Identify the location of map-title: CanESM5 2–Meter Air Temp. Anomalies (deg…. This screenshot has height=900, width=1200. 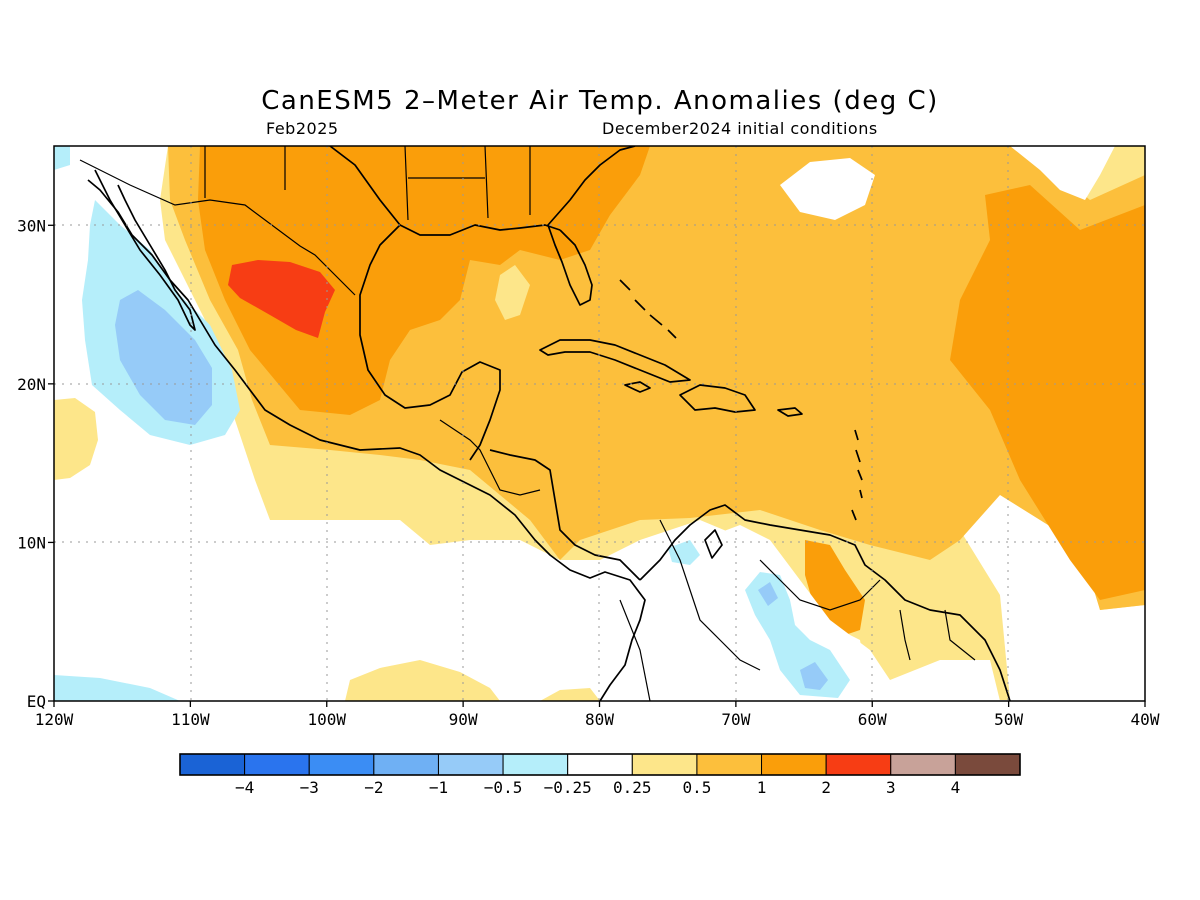
(600, 101).